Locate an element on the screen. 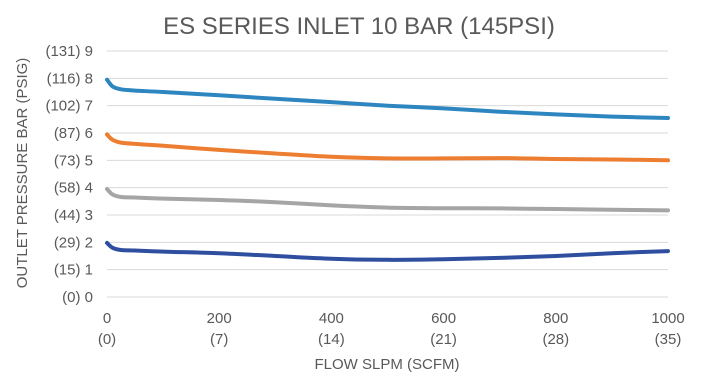 The width and height of the screenshot is (704, 384). y-tick-label: (29) 2 is located at coordinates (73, 242).